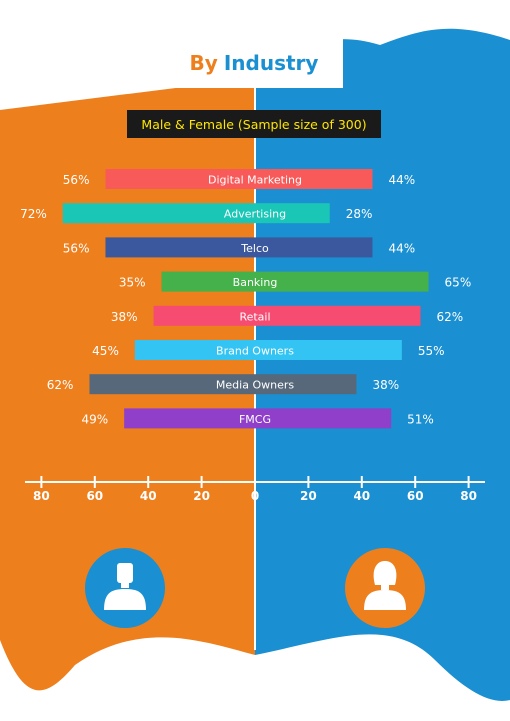 The image size is (510, 721). Describe the element at coordinates (254, 124) in the screenshot. I see `chart-subtitle: Male & Female (Sample size of 300)` at that location.